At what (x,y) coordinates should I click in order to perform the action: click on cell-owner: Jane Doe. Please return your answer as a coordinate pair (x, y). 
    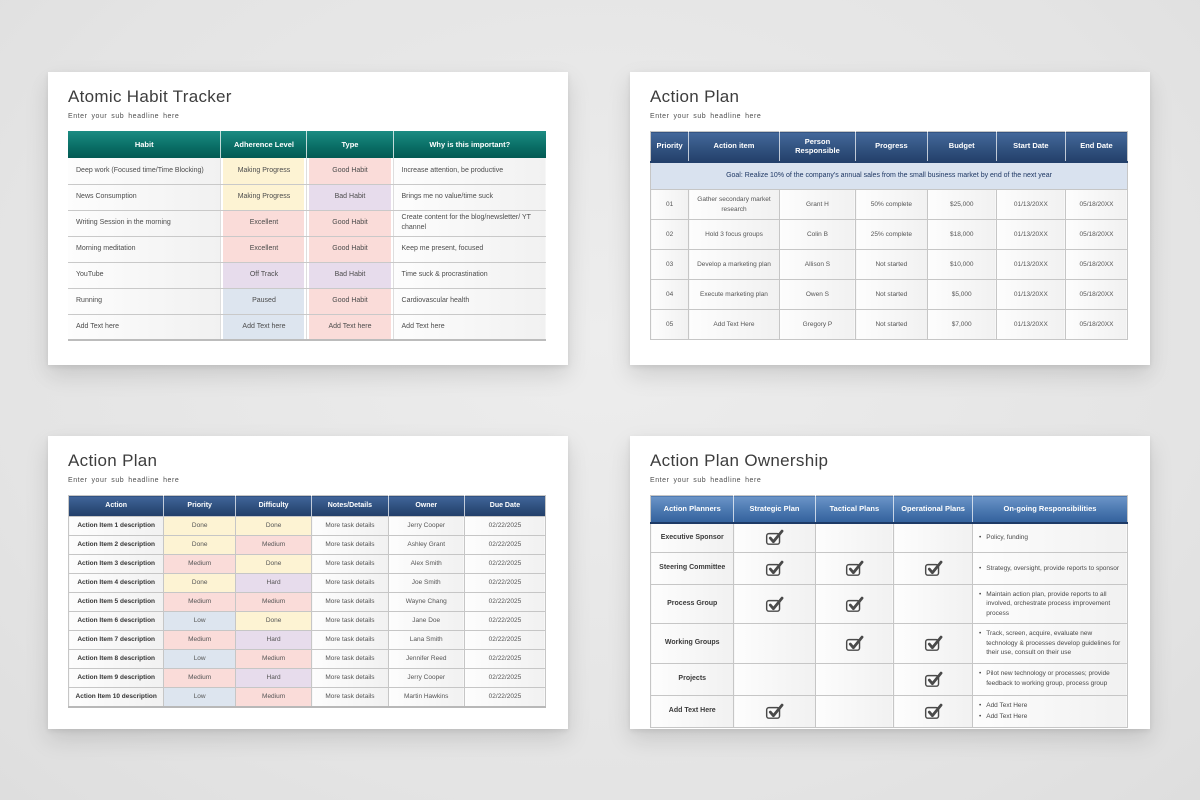
    Looking at the image, I should click on (426, 621).